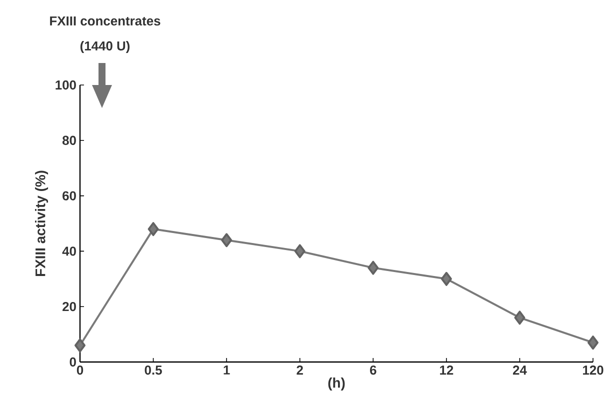 The height and width of the screenshot is (415, 609). I want to click on x-tick-label: 6, so click(373, 370).